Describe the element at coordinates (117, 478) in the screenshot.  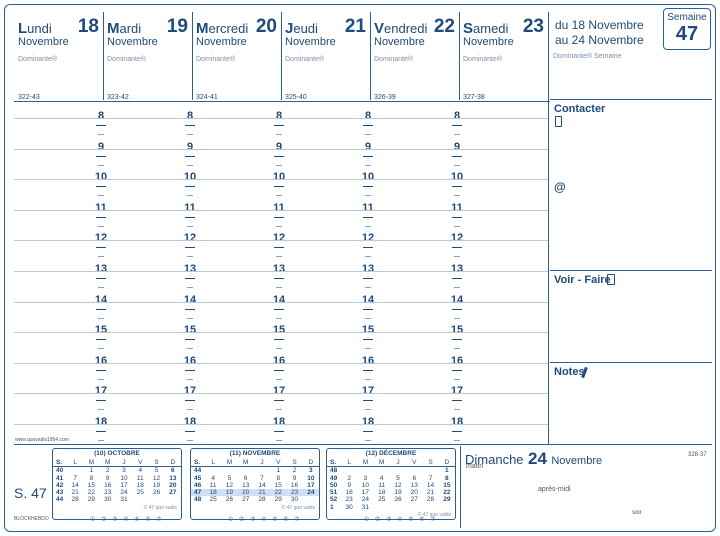
I see `mini-calendar-week-row: 41 7 8 9 10 11 12 13` at that location.